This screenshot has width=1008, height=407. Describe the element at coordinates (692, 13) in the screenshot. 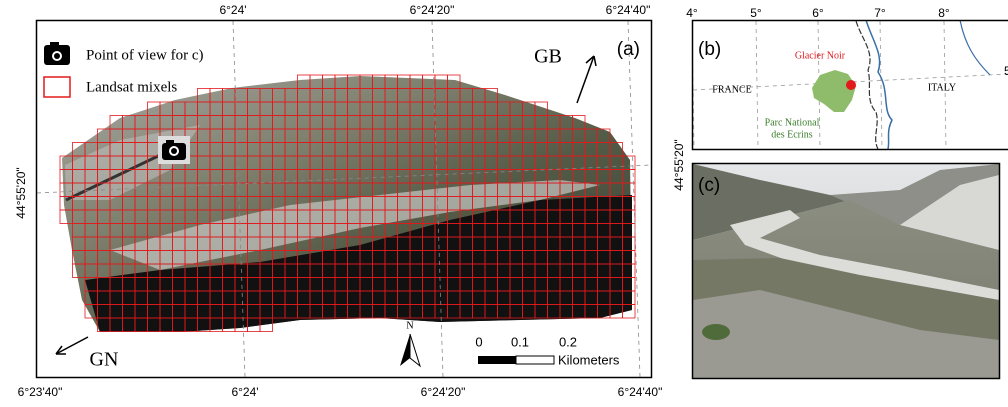

I see `top-tick: 4°` at that location.